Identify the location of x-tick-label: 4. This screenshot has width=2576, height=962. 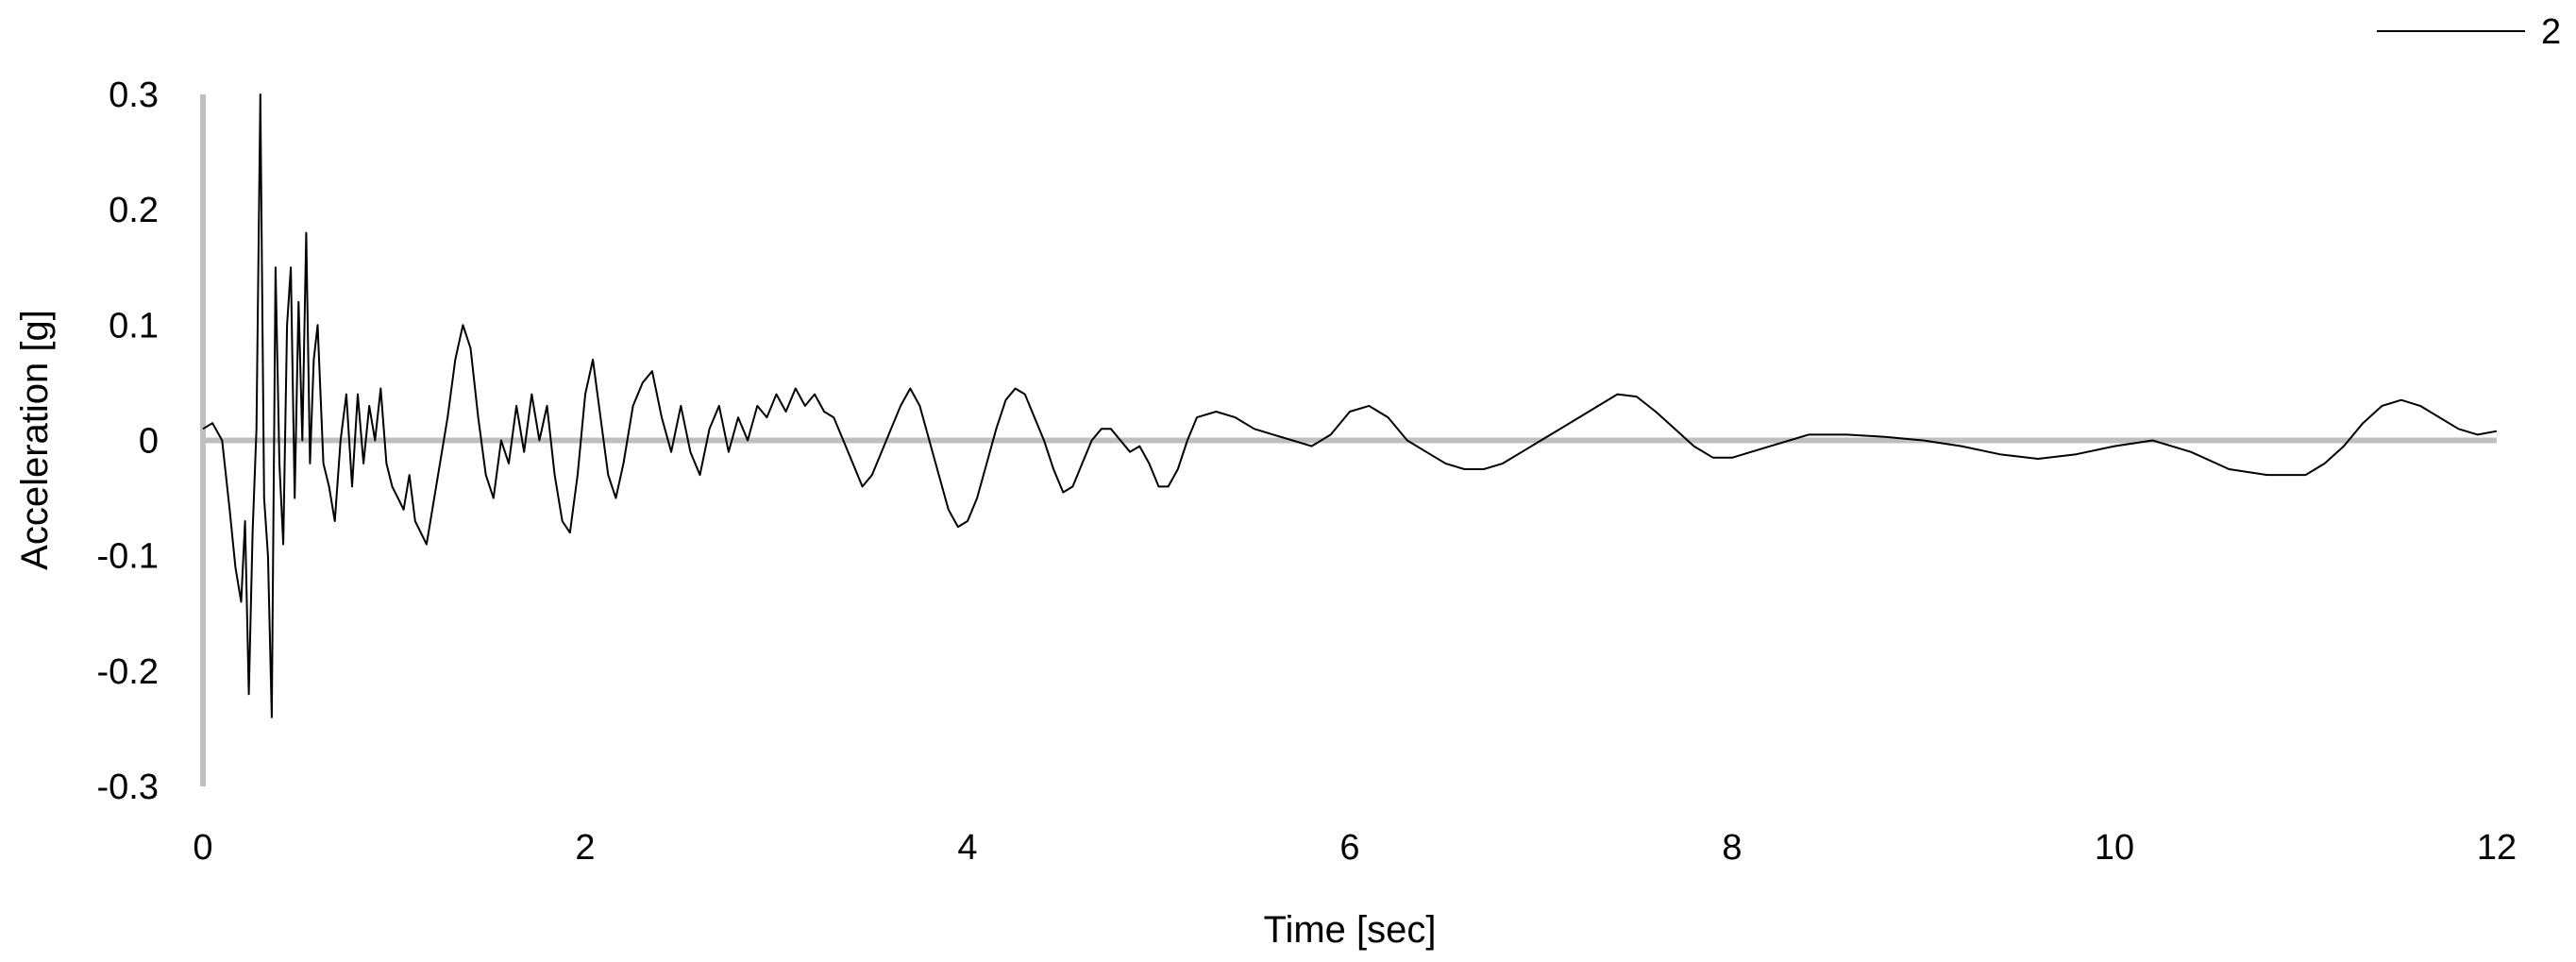
(967, 848).